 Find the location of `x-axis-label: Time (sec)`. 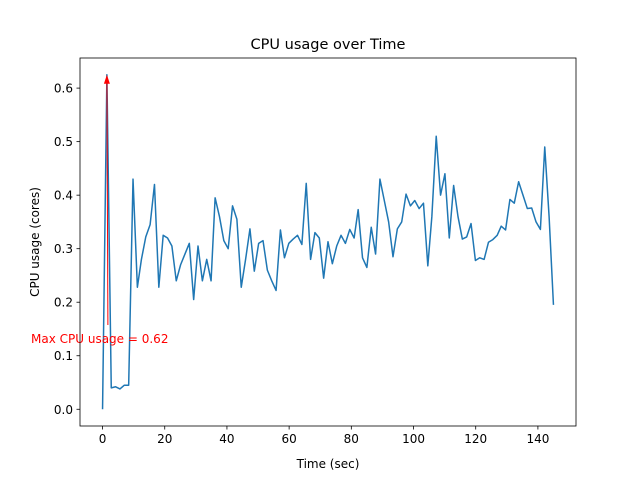

x-axis-label: Time (sec) is located at coordinates (328, 464).